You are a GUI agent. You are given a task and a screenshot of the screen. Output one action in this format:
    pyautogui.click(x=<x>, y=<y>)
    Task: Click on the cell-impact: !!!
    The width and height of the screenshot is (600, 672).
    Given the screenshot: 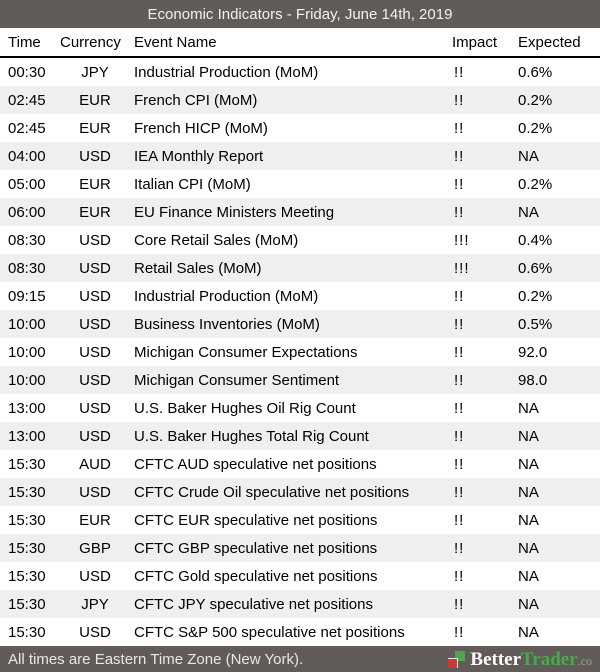 What is the action you would take?
    pyautogui.click(x=462, y=268)
    